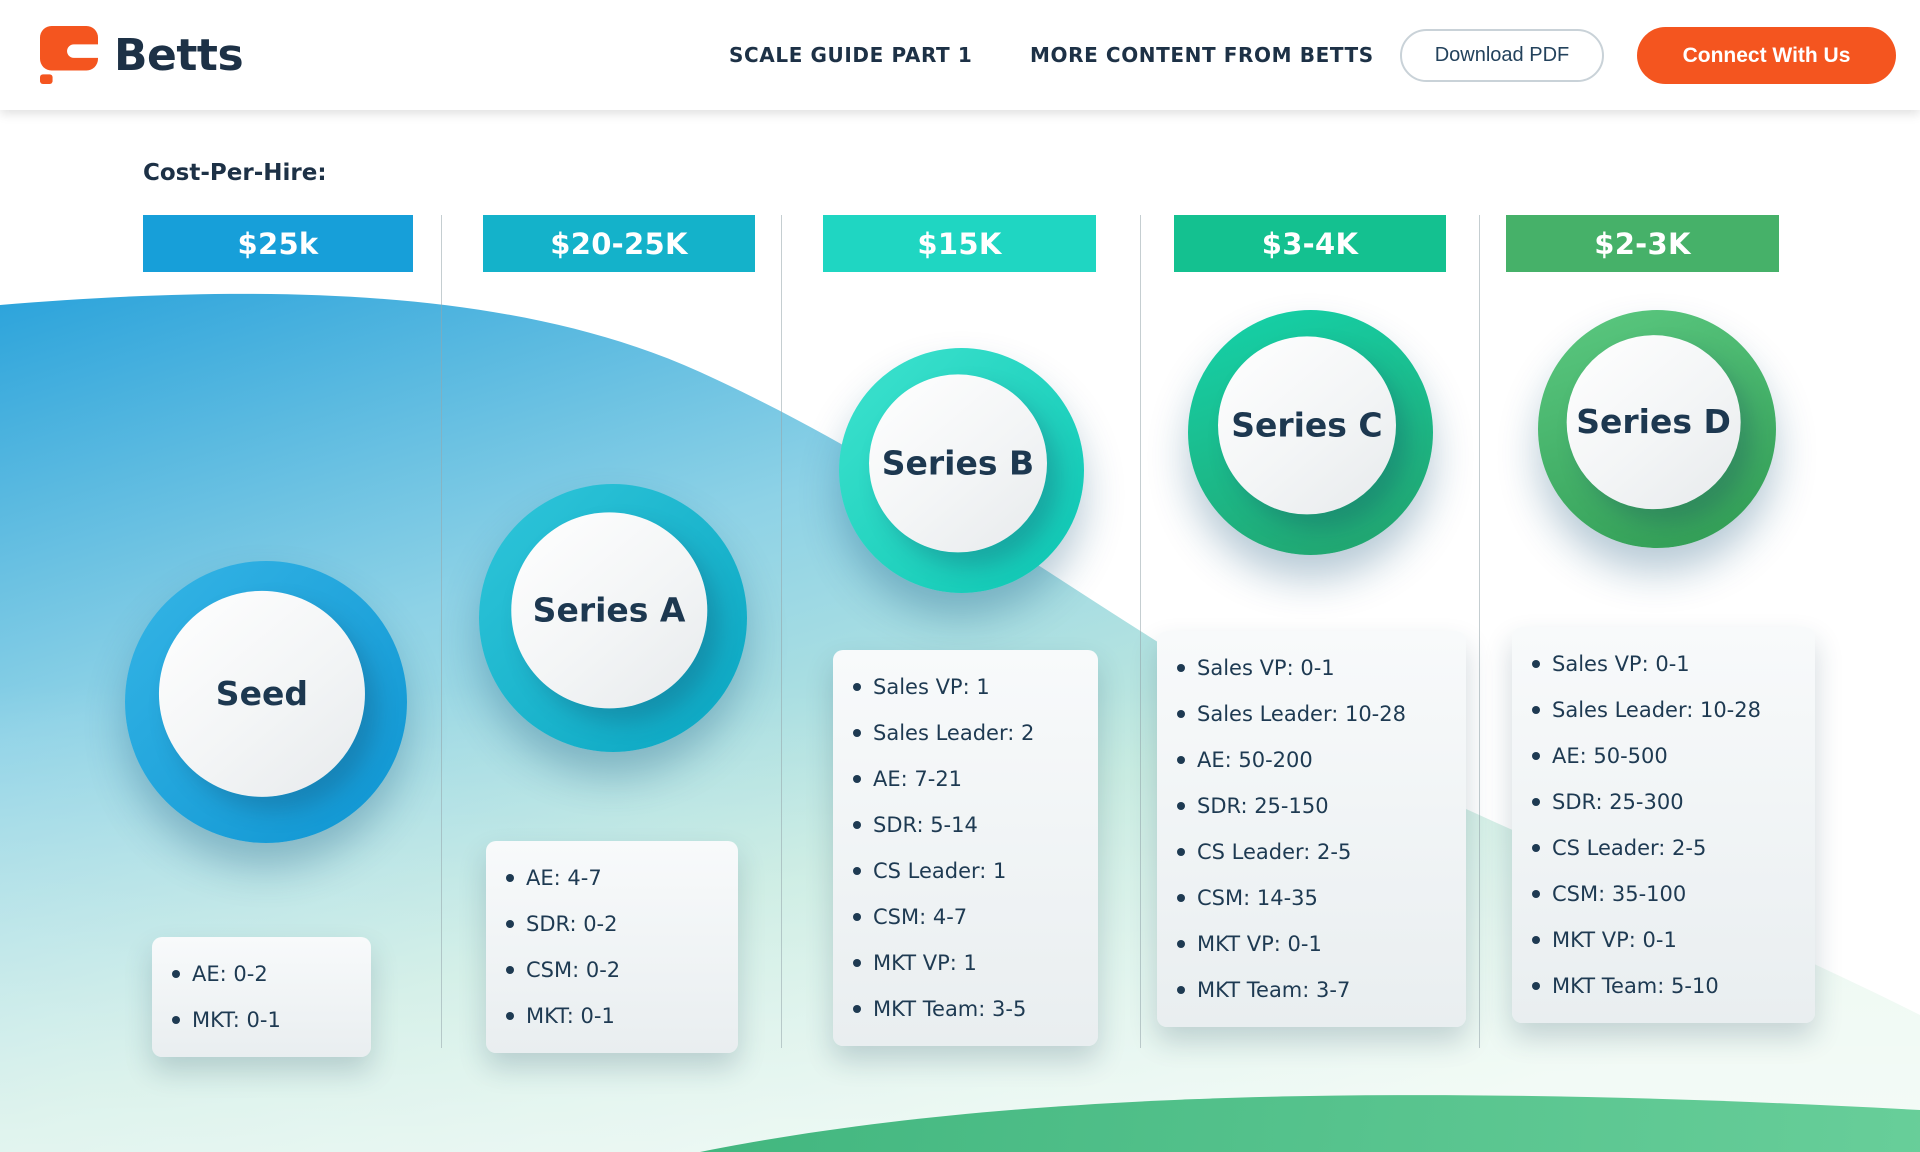  Describe the element at coordinates (1663, 986) in the screenshot. I see `role-item: MKT Team: 5-10` at that location.